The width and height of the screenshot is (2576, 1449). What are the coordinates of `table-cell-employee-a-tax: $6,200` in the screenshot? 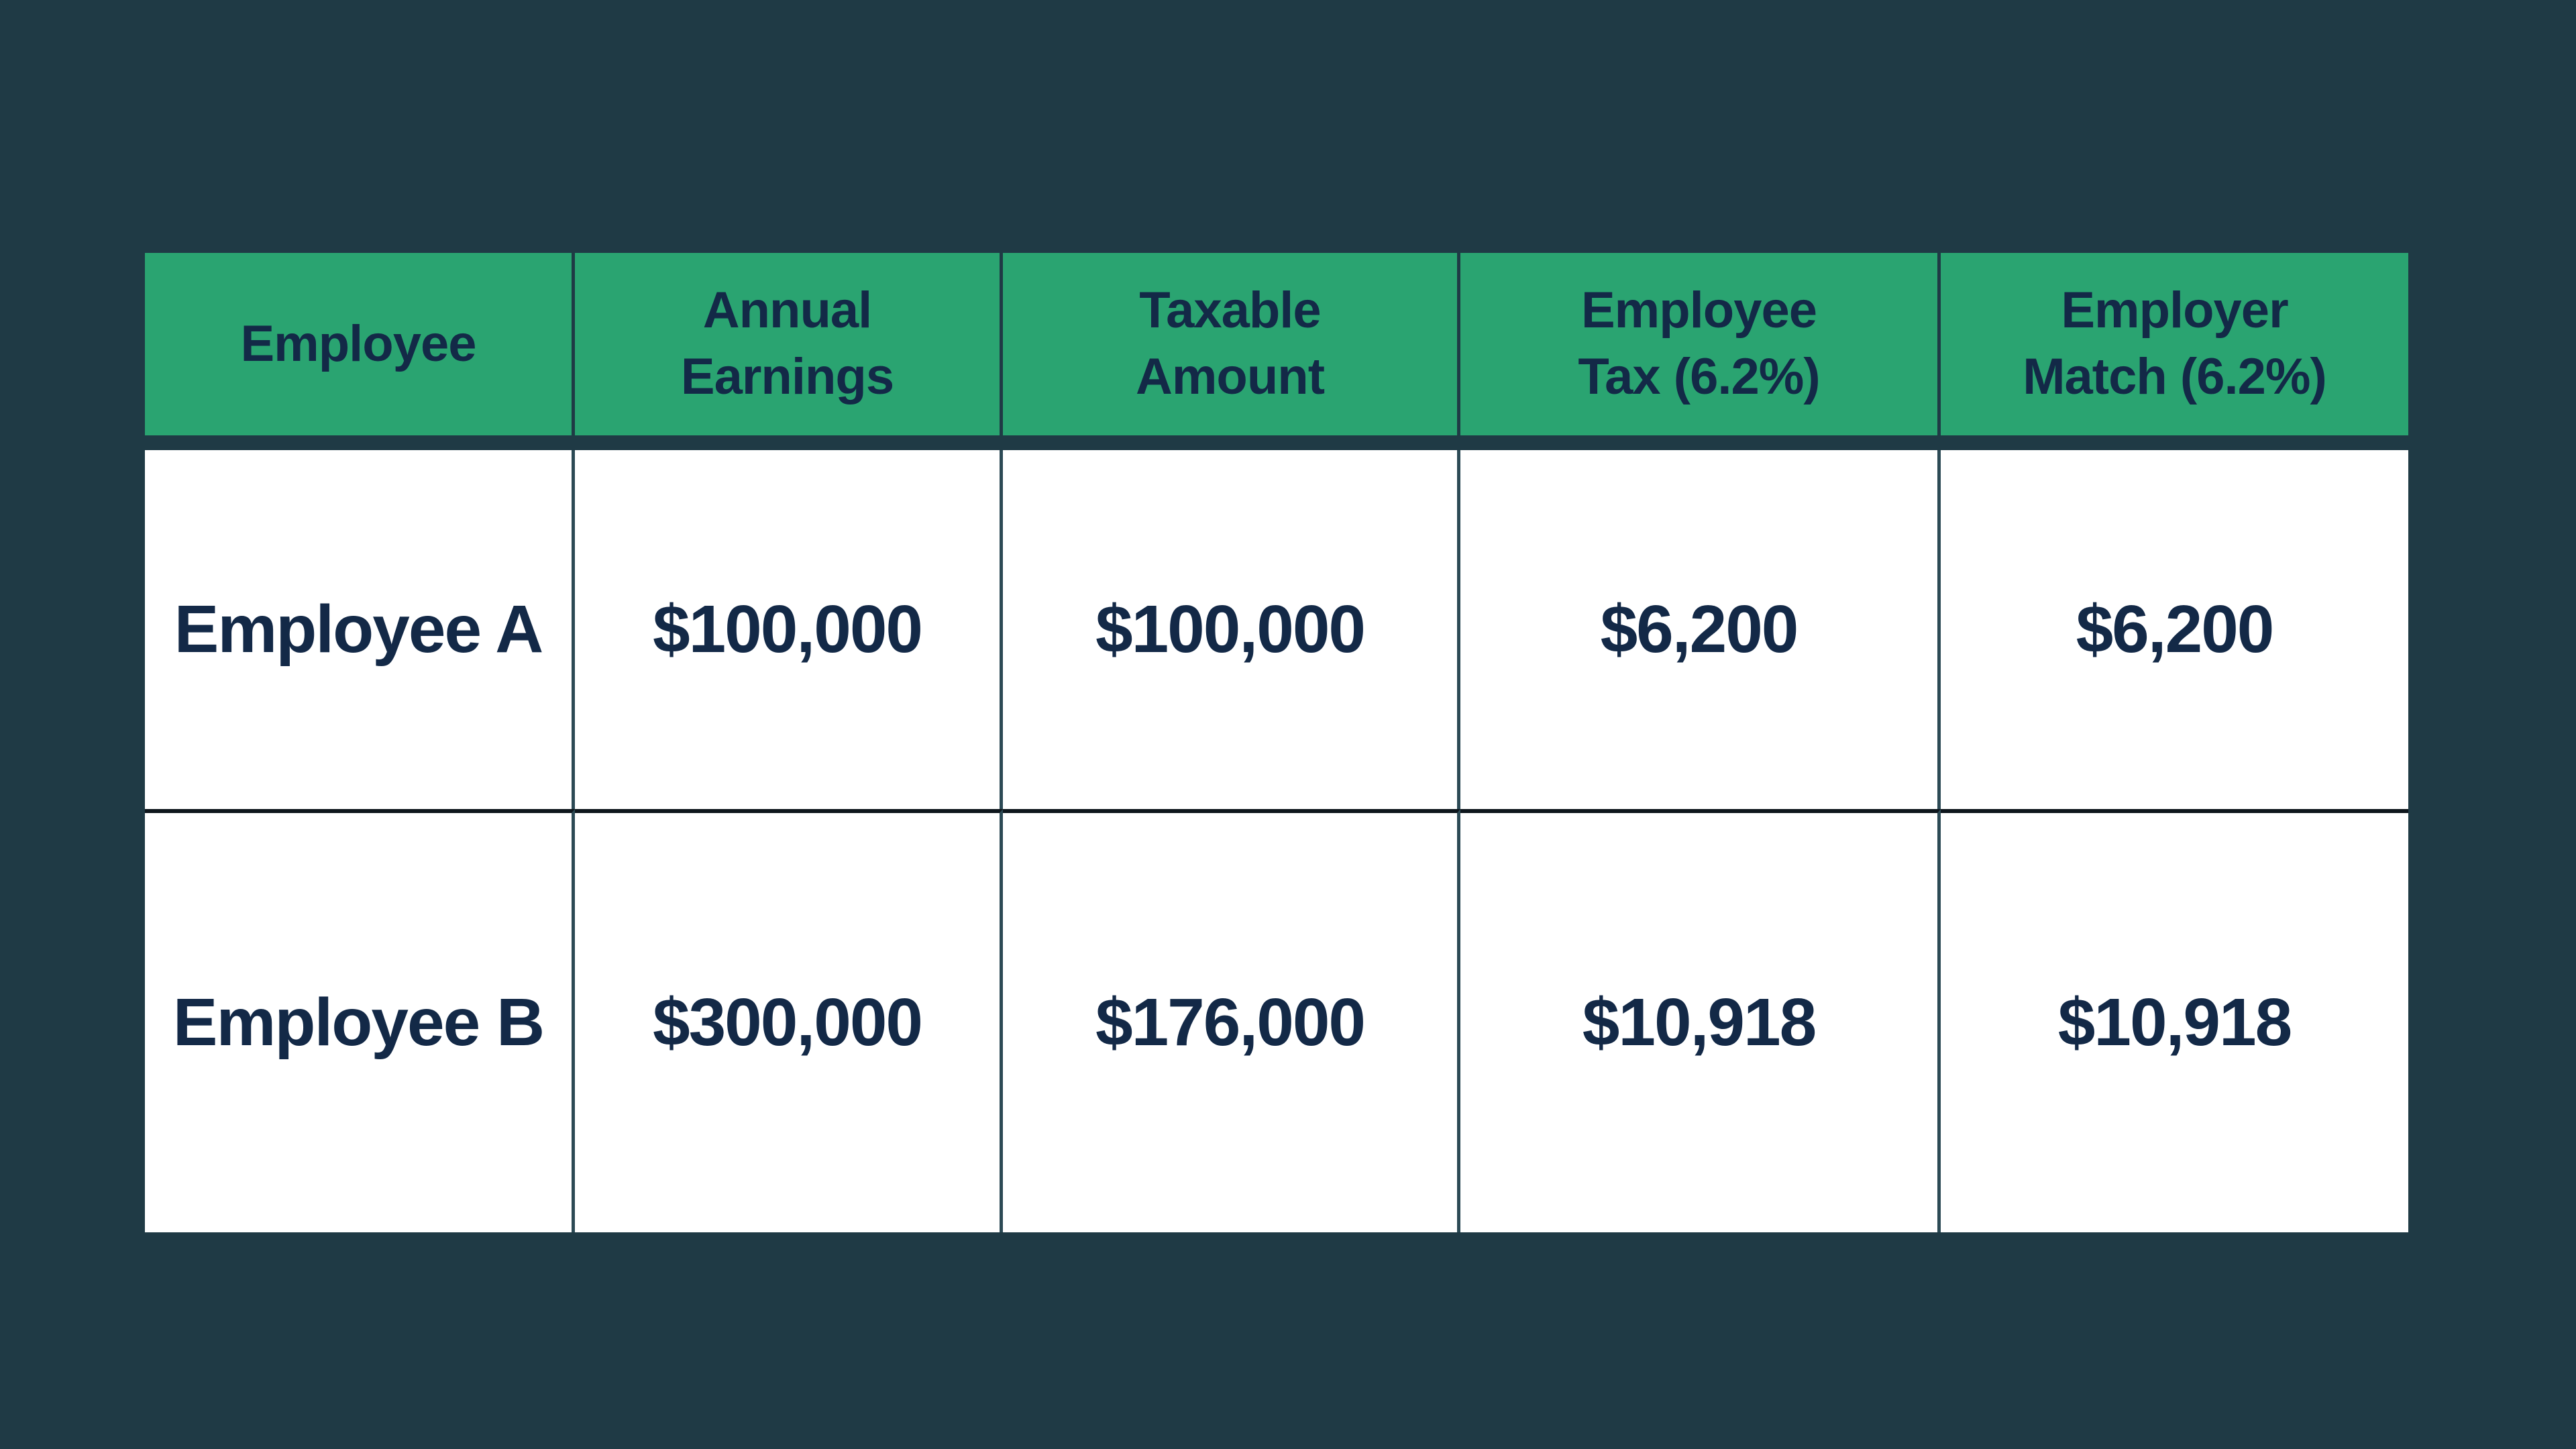 It's located at (1700, 629).